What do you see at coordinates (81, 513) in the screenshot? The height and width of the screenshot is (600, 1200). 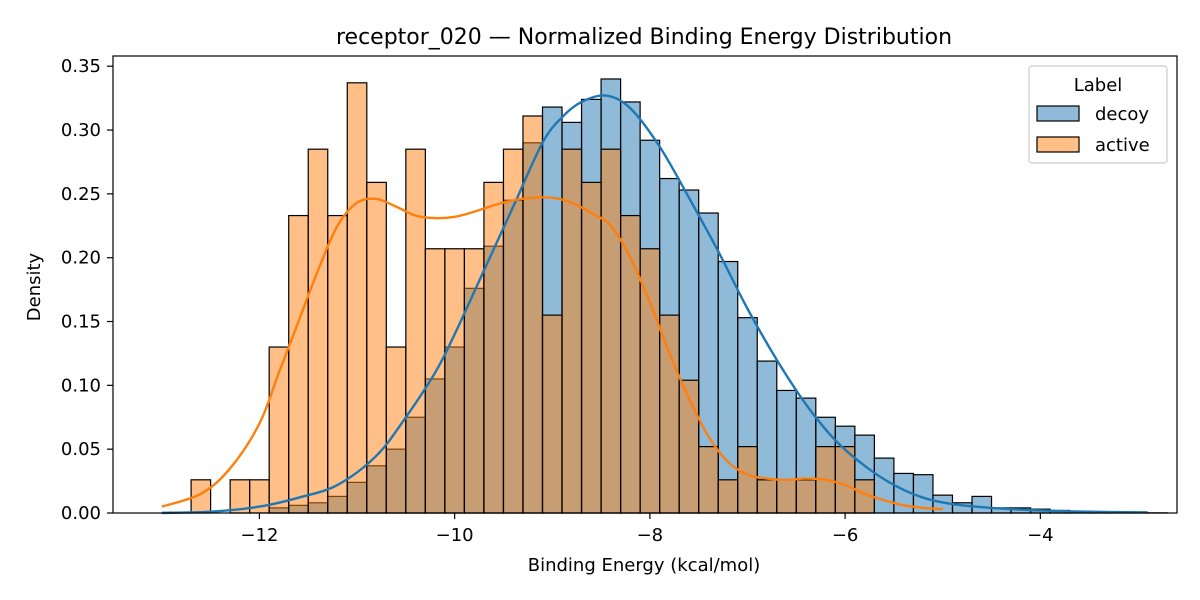 I see `y-tick-label: 0.00` at bounding box center [81, 513].